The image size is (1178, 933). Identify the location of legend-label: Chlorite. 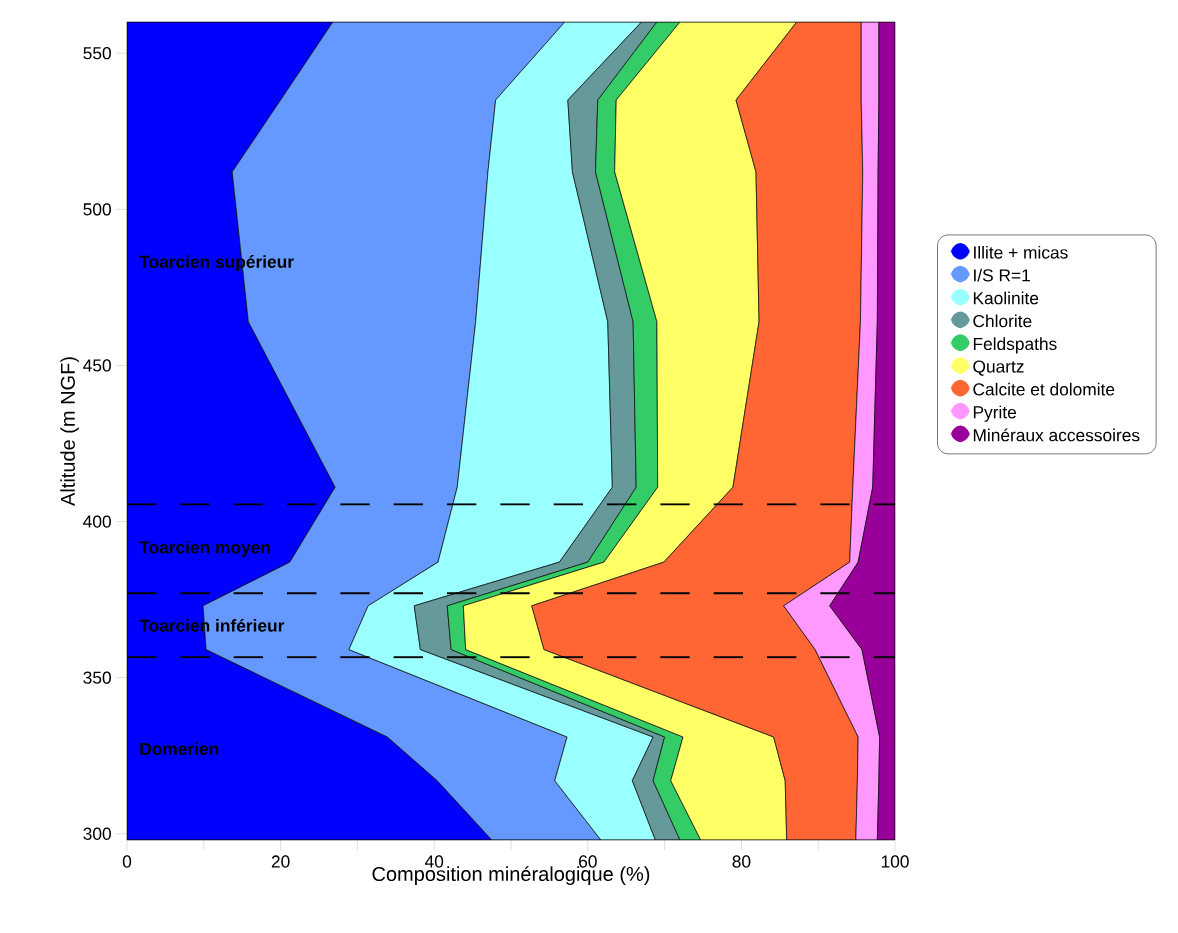
(1002, 321).